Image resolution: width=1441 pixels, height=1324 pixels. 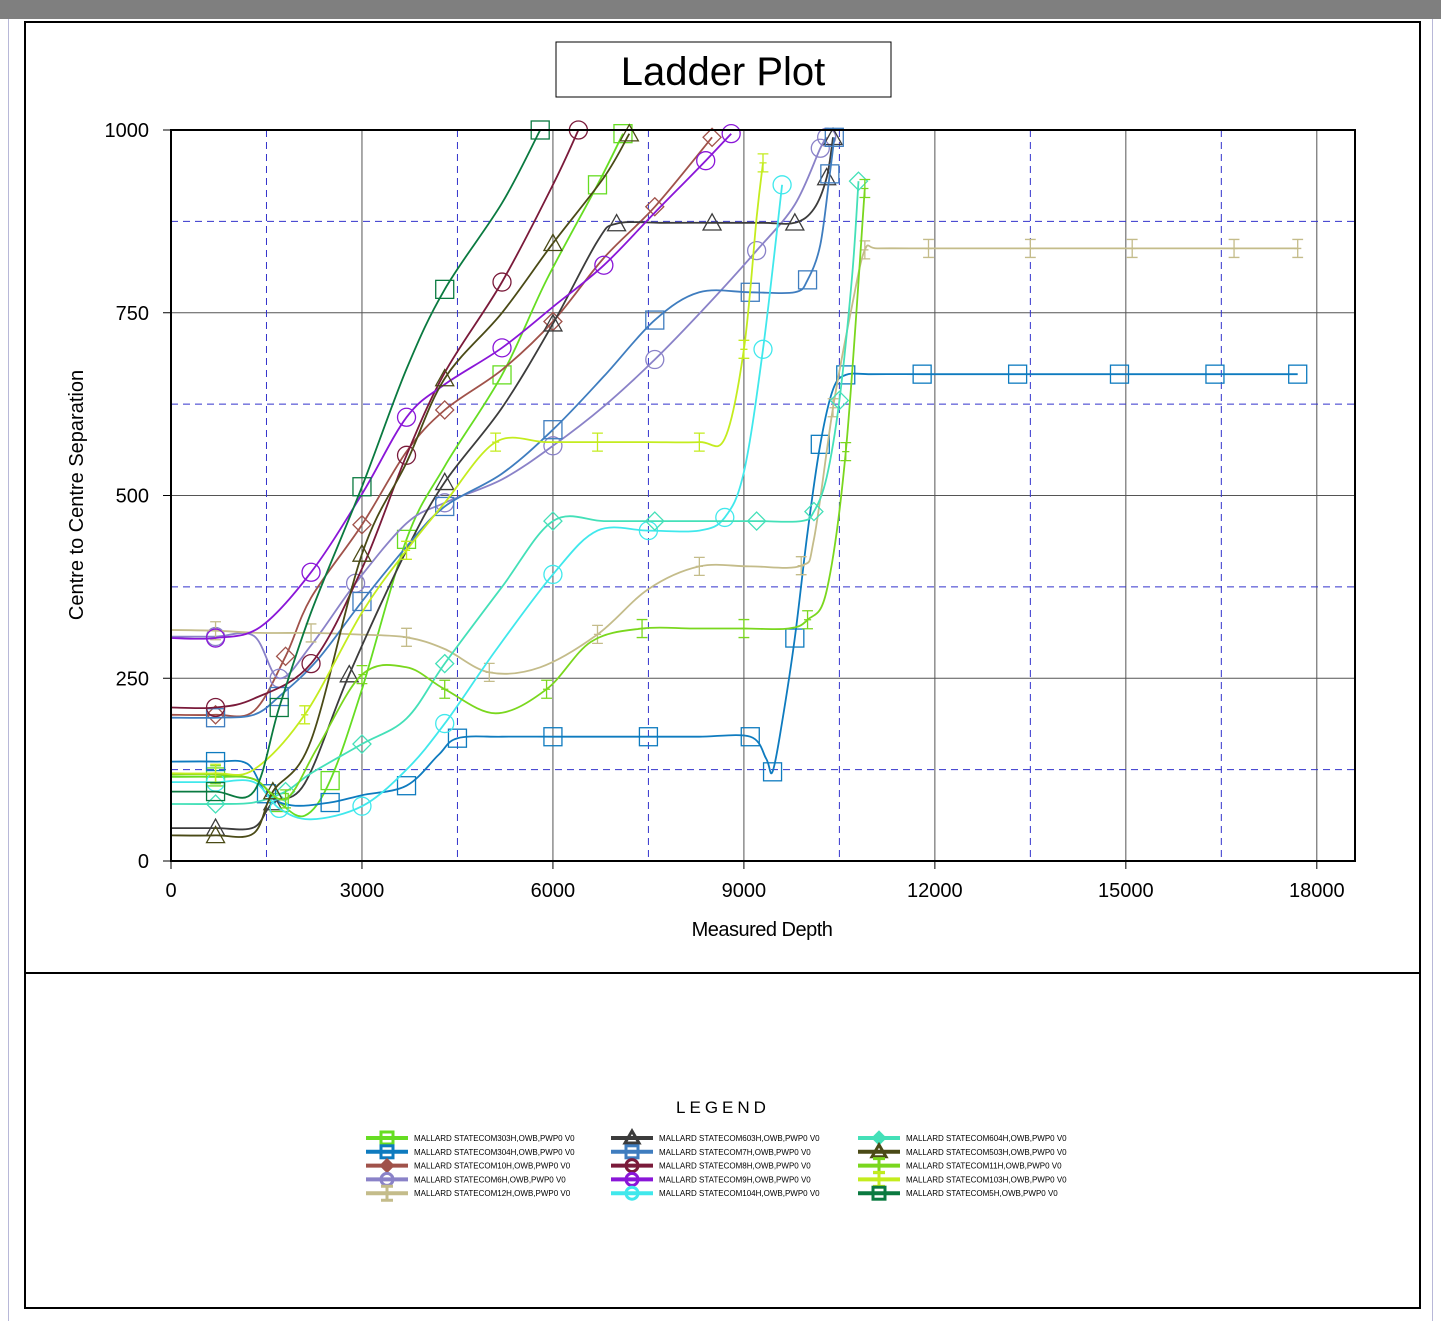 What do you see at coordinates (735, 1166) in the screenshot?
I see `legend-label: MALLARD STATECOM8H,OWB,PWP0 V0` at bounding box center [735, 1166].